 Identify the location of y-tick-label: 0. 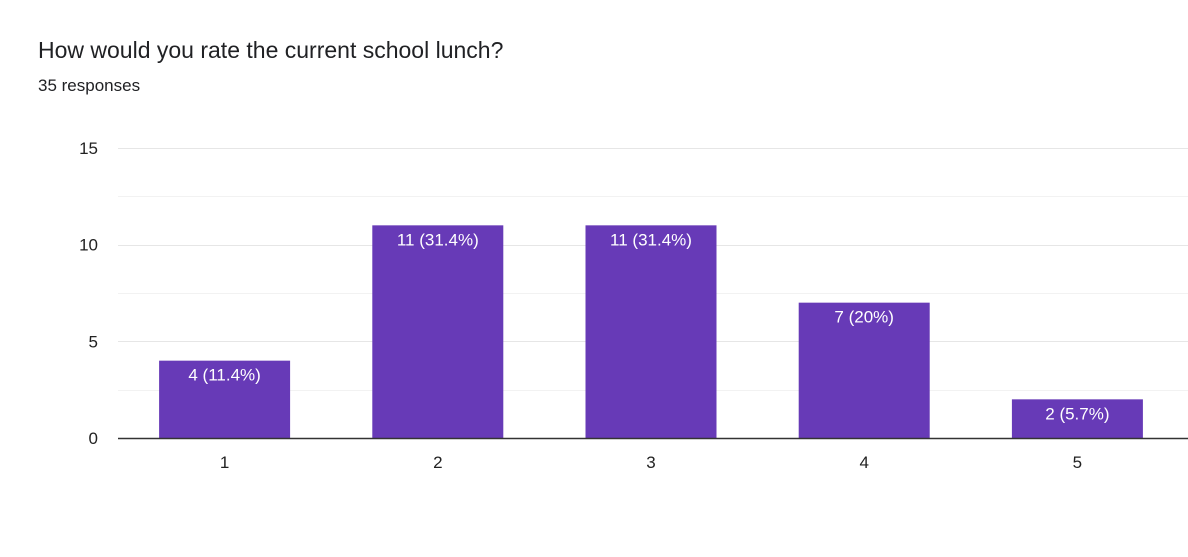
(93, 438).